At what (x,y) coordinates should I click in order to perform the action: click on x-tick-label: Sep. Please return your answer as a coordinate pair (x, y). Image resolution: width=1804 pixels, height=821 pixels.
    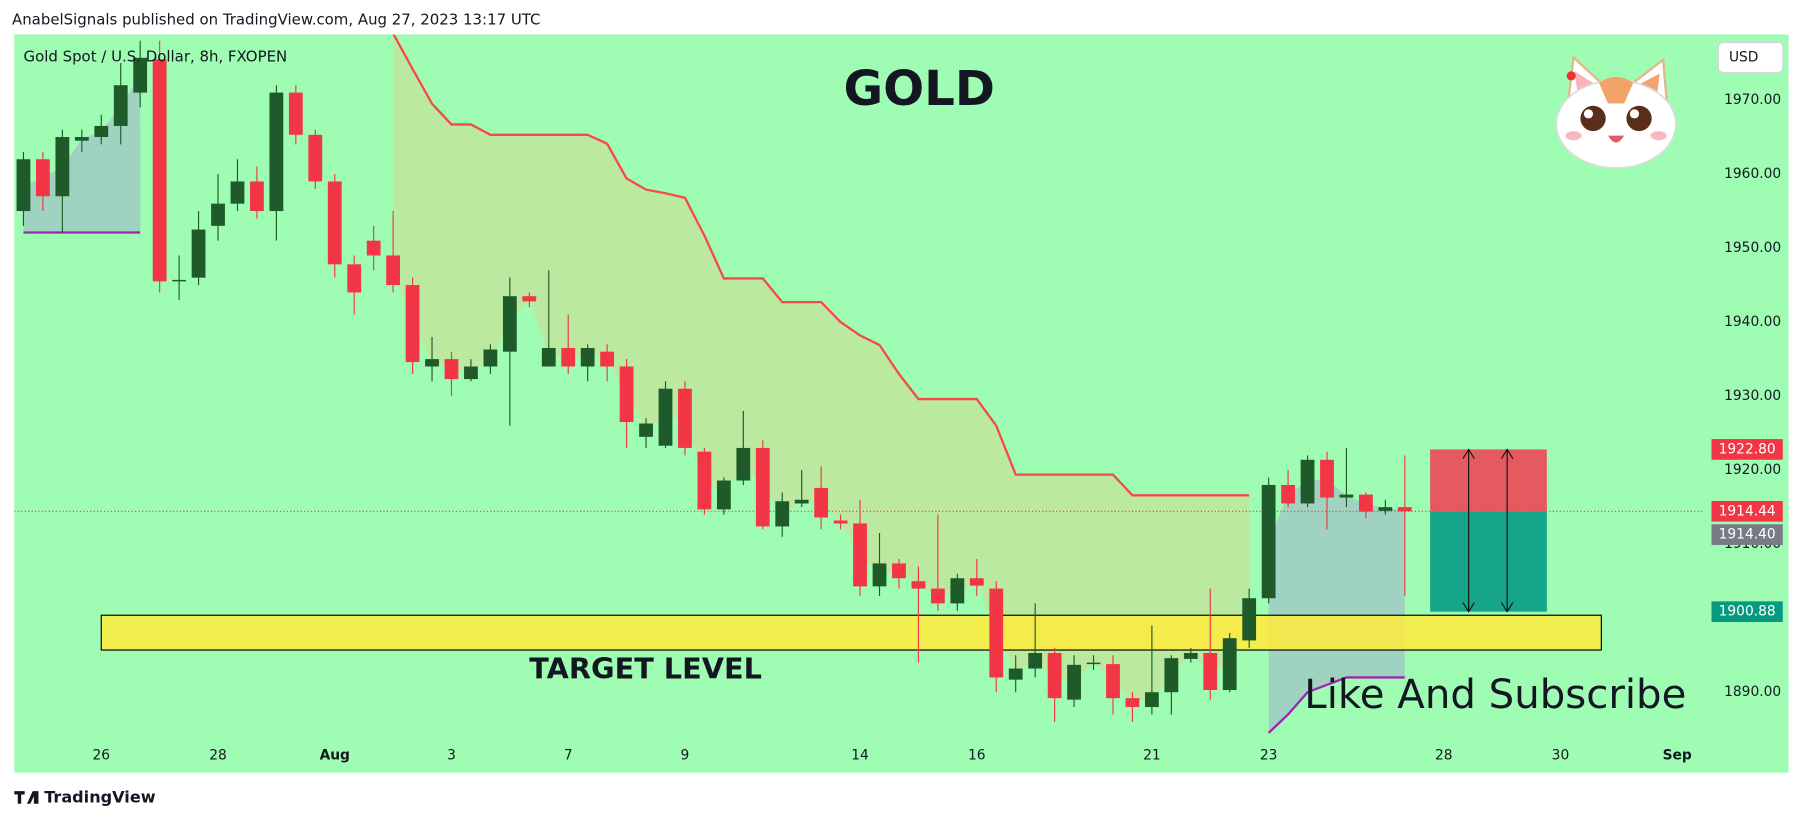
    Looking at the image, I should click on (1677, 755).